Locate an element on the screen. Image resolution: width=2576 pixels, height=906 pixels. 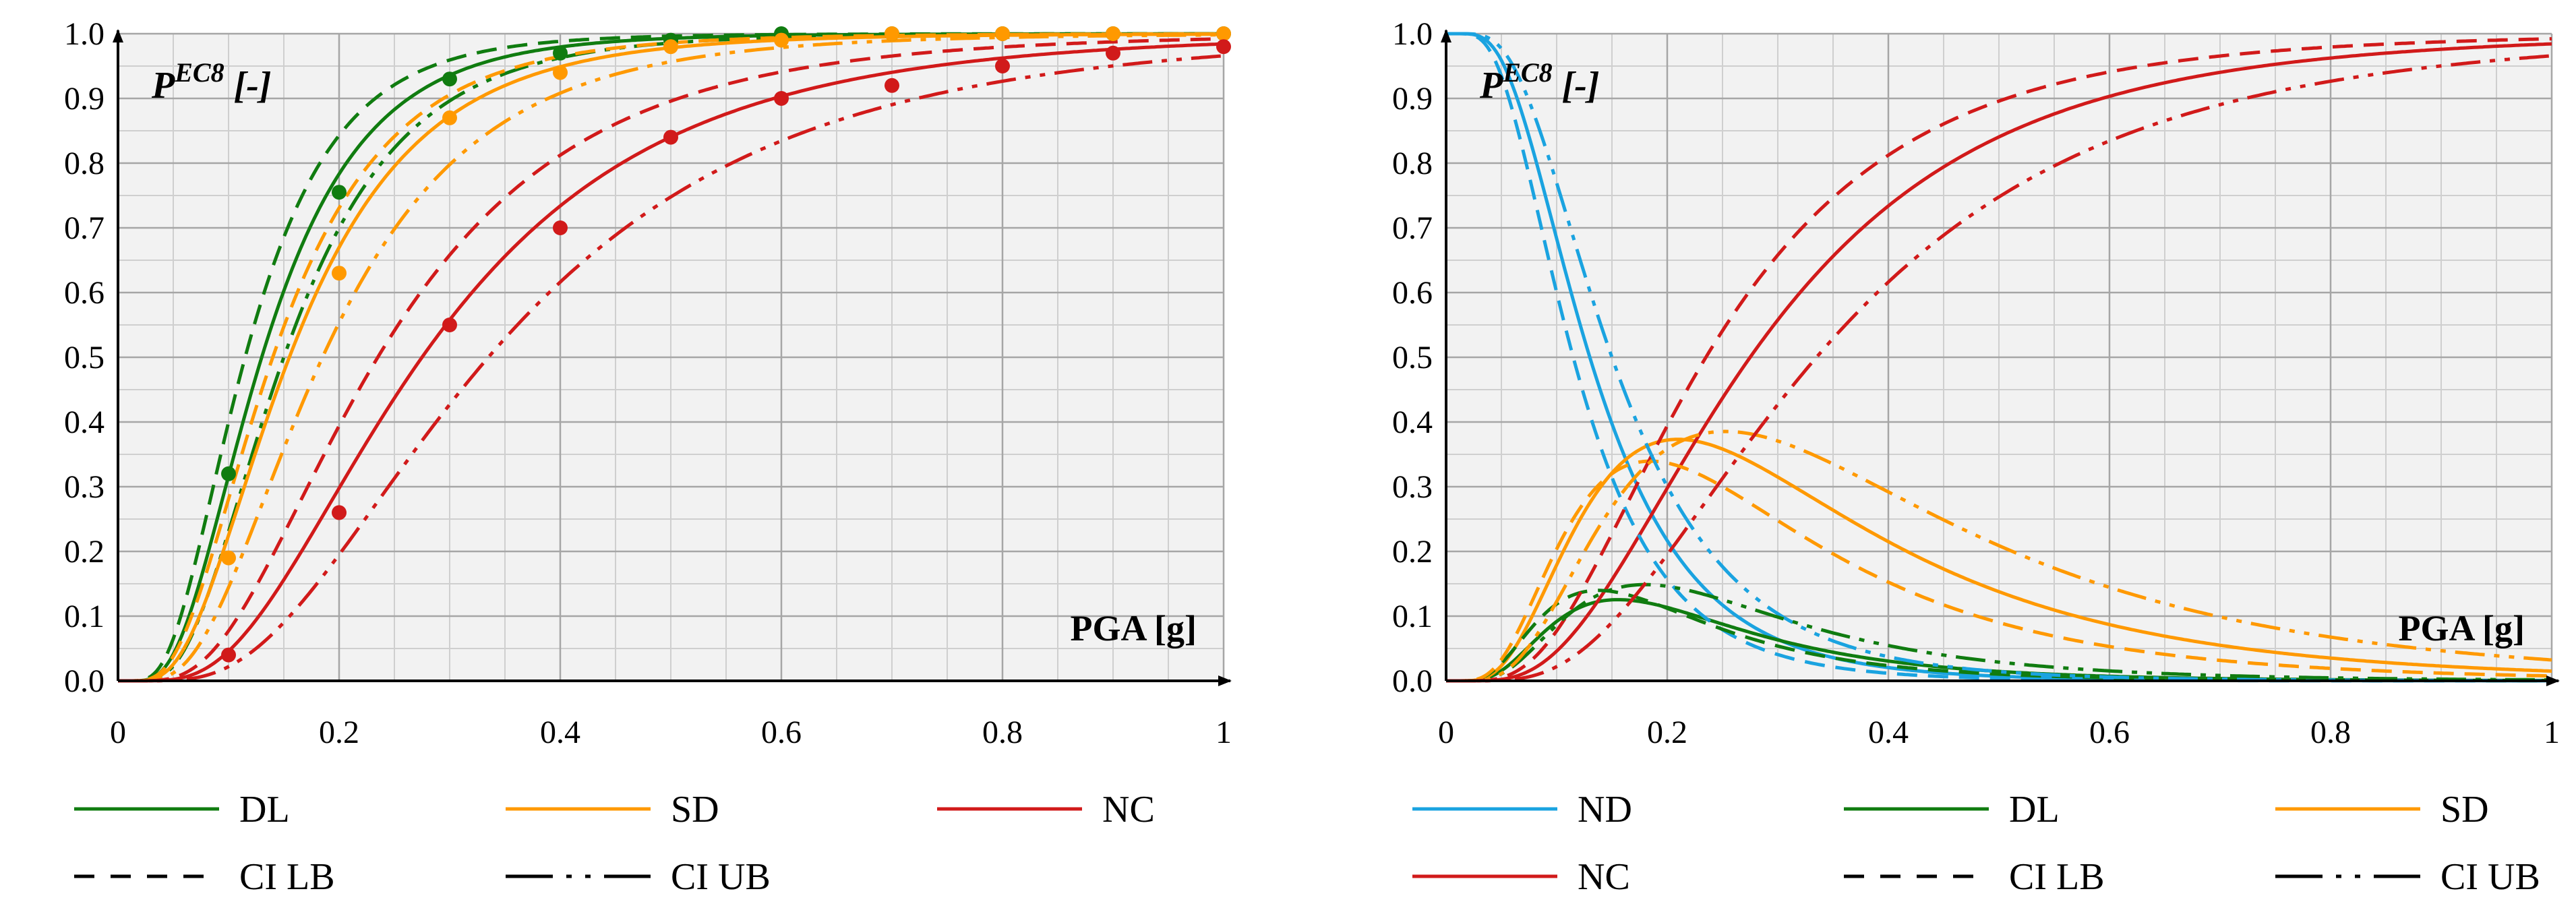
series-dl-ci-ub is located at coordinates (1999, 633).